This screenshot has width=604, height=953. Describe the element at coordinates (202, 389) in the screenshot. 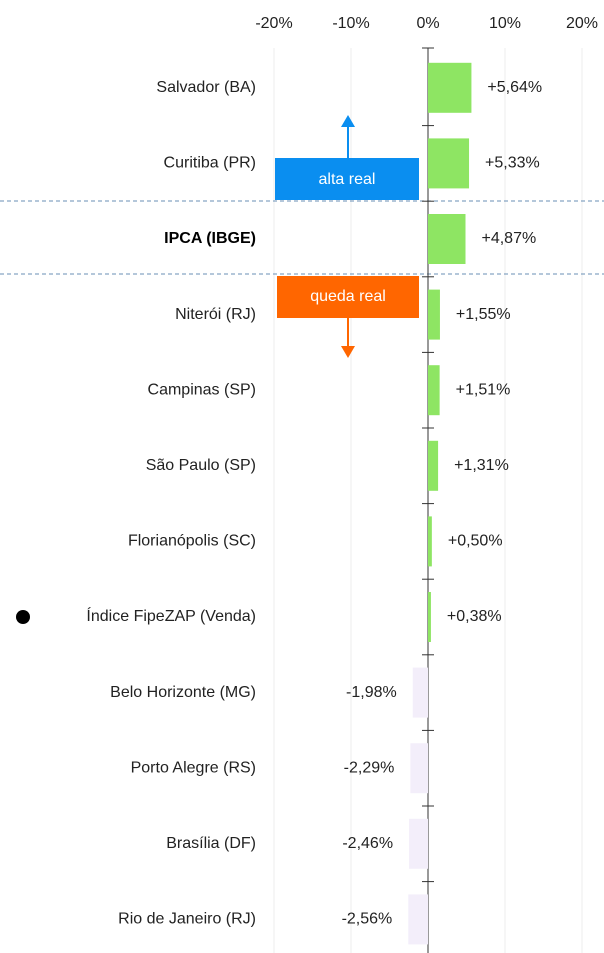

I see `category-label: Campinas (SP)` at that location.